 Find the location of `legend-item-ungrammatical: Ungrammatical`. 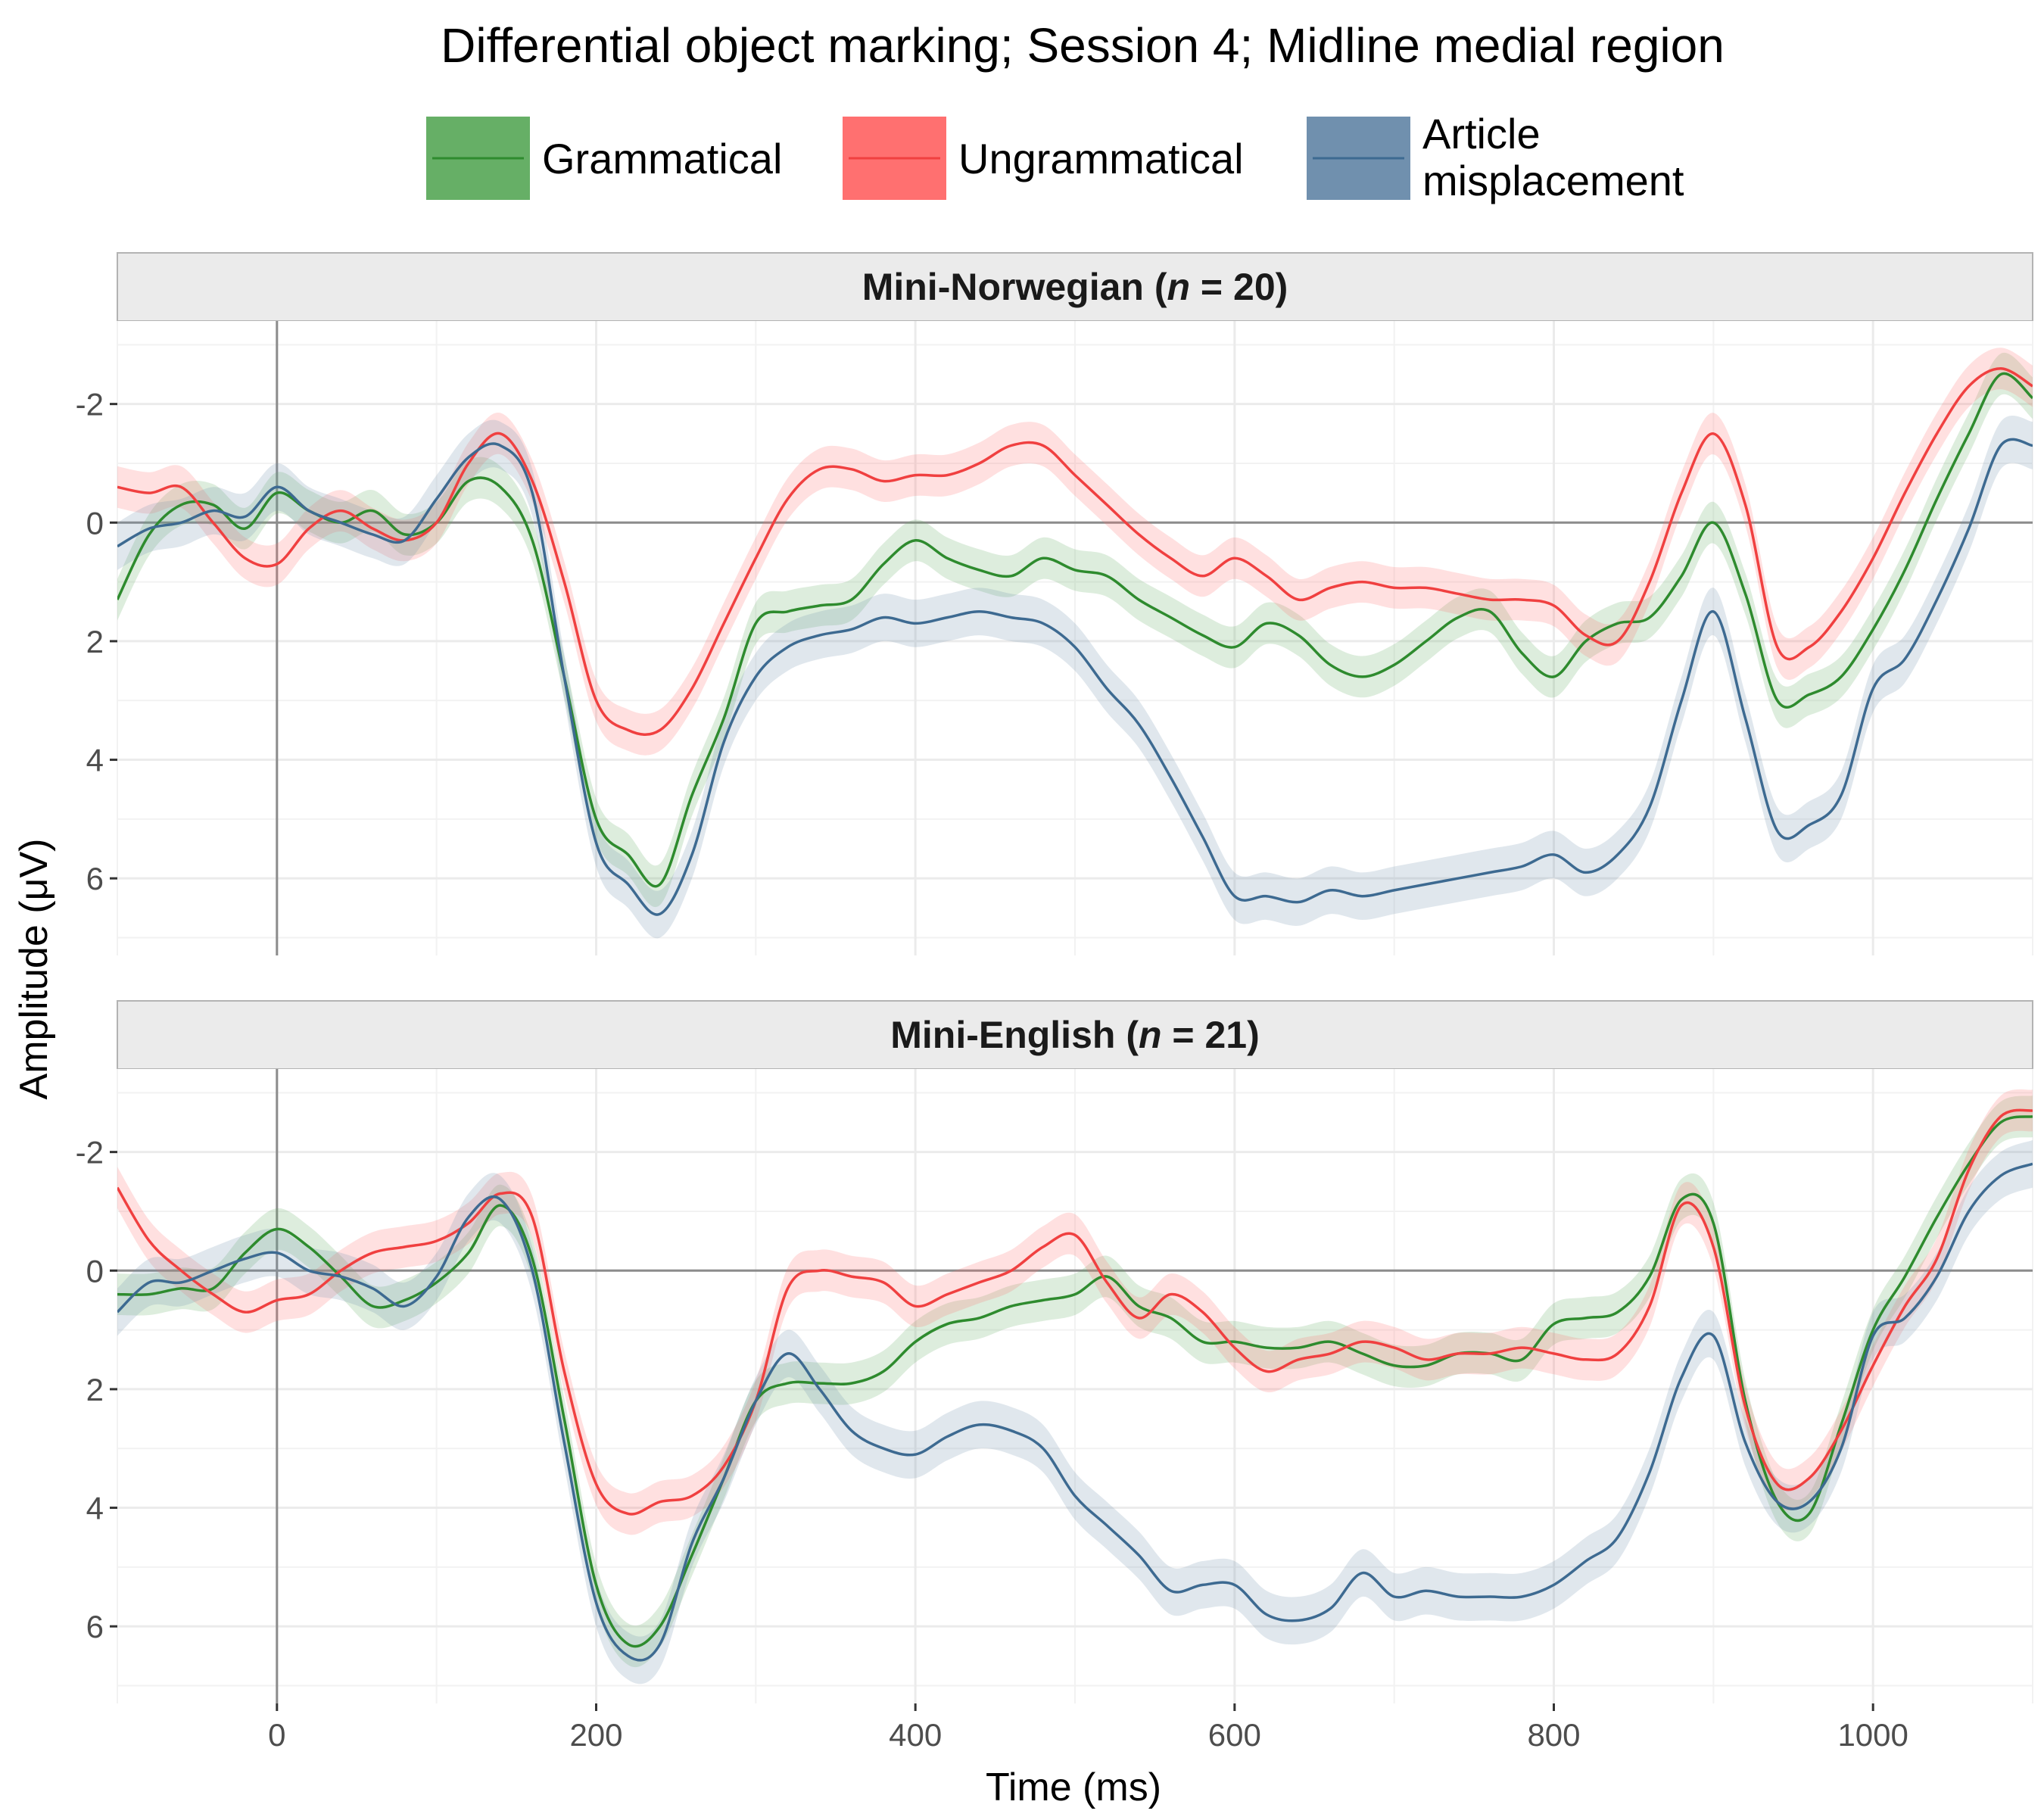

legend-item-ungrammatical: Ungrammatical is located at coordinates (1043, 158).